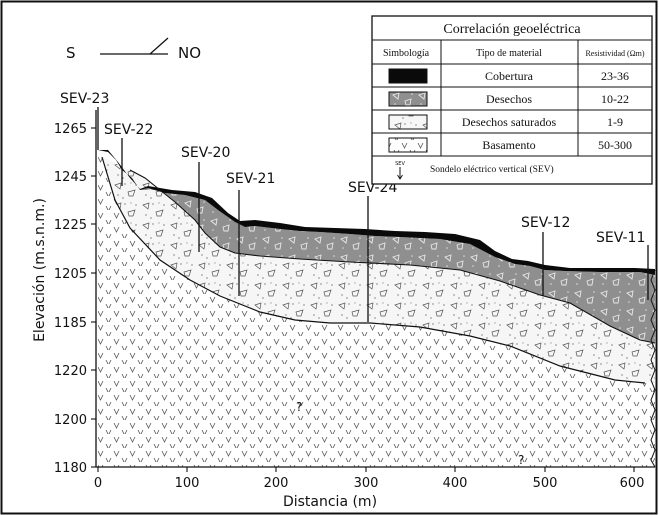 This screenshot has height=515, width=659. Describe the element at coordinates (521, 460) in the screenshot. I see `uncertainty-mark-2: ?` at that location.